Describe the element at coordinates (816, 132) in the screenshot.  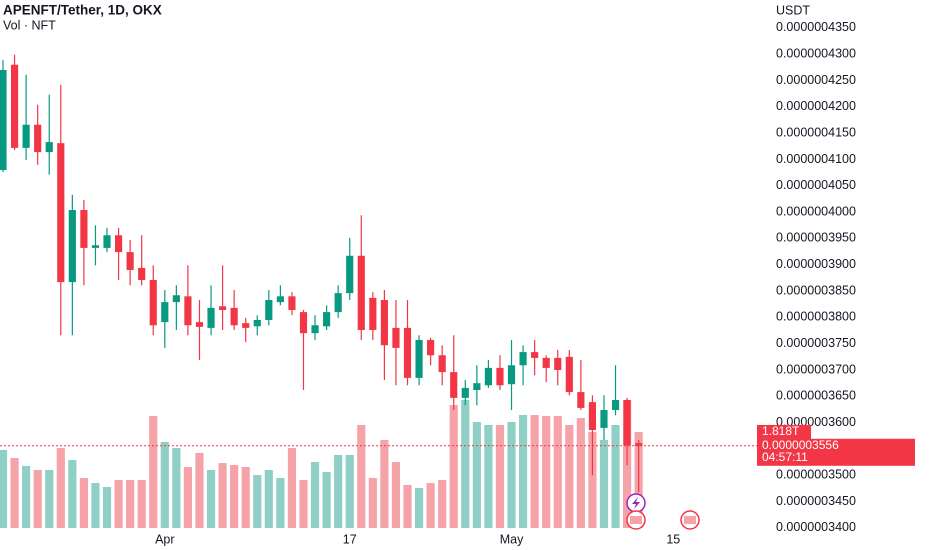
I see `y-tick-label: 0.0000004150` at that location.